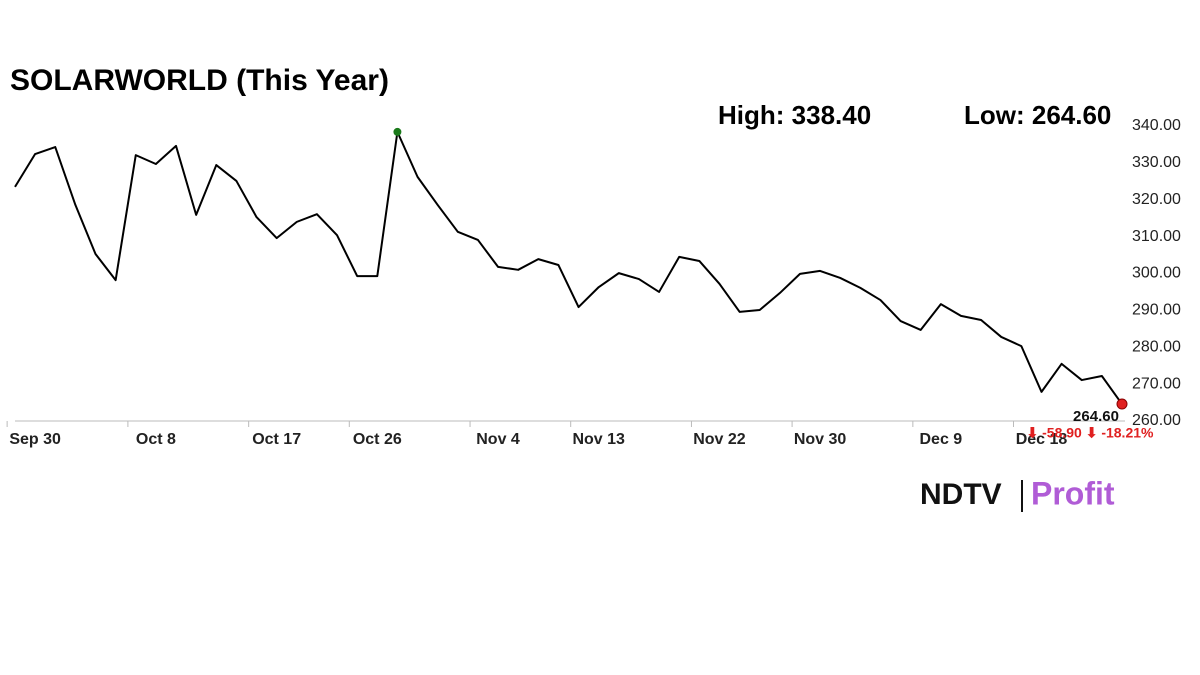 This screenshot has width=1200, height=675. I want to click on high-marker, so click(397, 131).